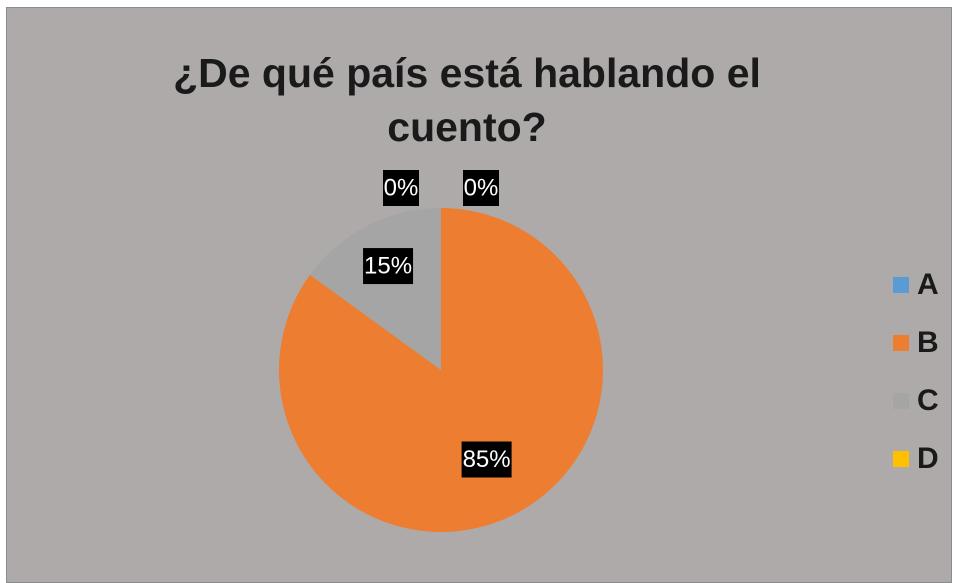 This screenshot has height=583, width=958. I want to click on legend-item-d: D, so click(921, 459).